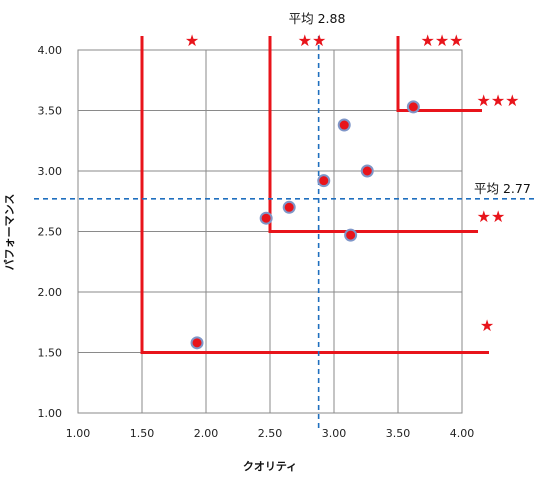 This screenshot has width=550, height=480. Describe the element at coordinates (9, 232) in the screenshot. I see `y-axis-title: パフォーマンス` at that location.